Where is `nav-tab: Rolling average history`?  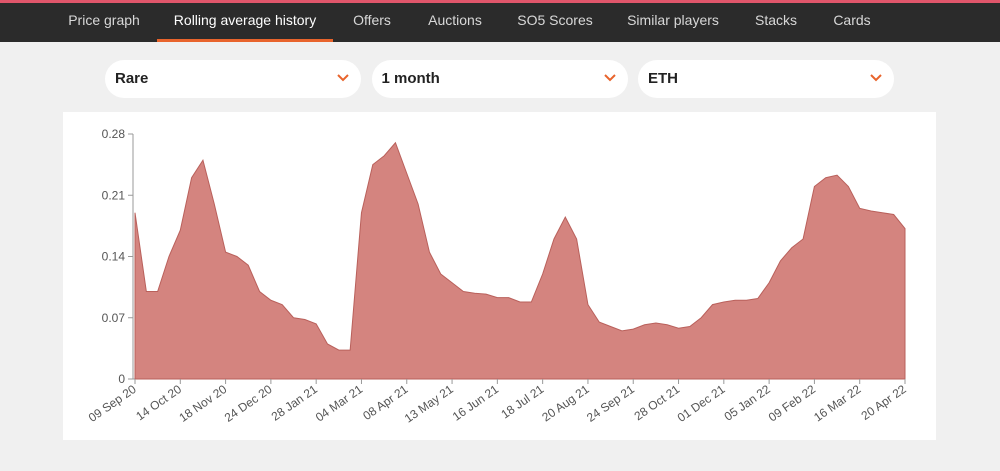 nav-tab: Rolling average history is located at coordinates (245, 20).